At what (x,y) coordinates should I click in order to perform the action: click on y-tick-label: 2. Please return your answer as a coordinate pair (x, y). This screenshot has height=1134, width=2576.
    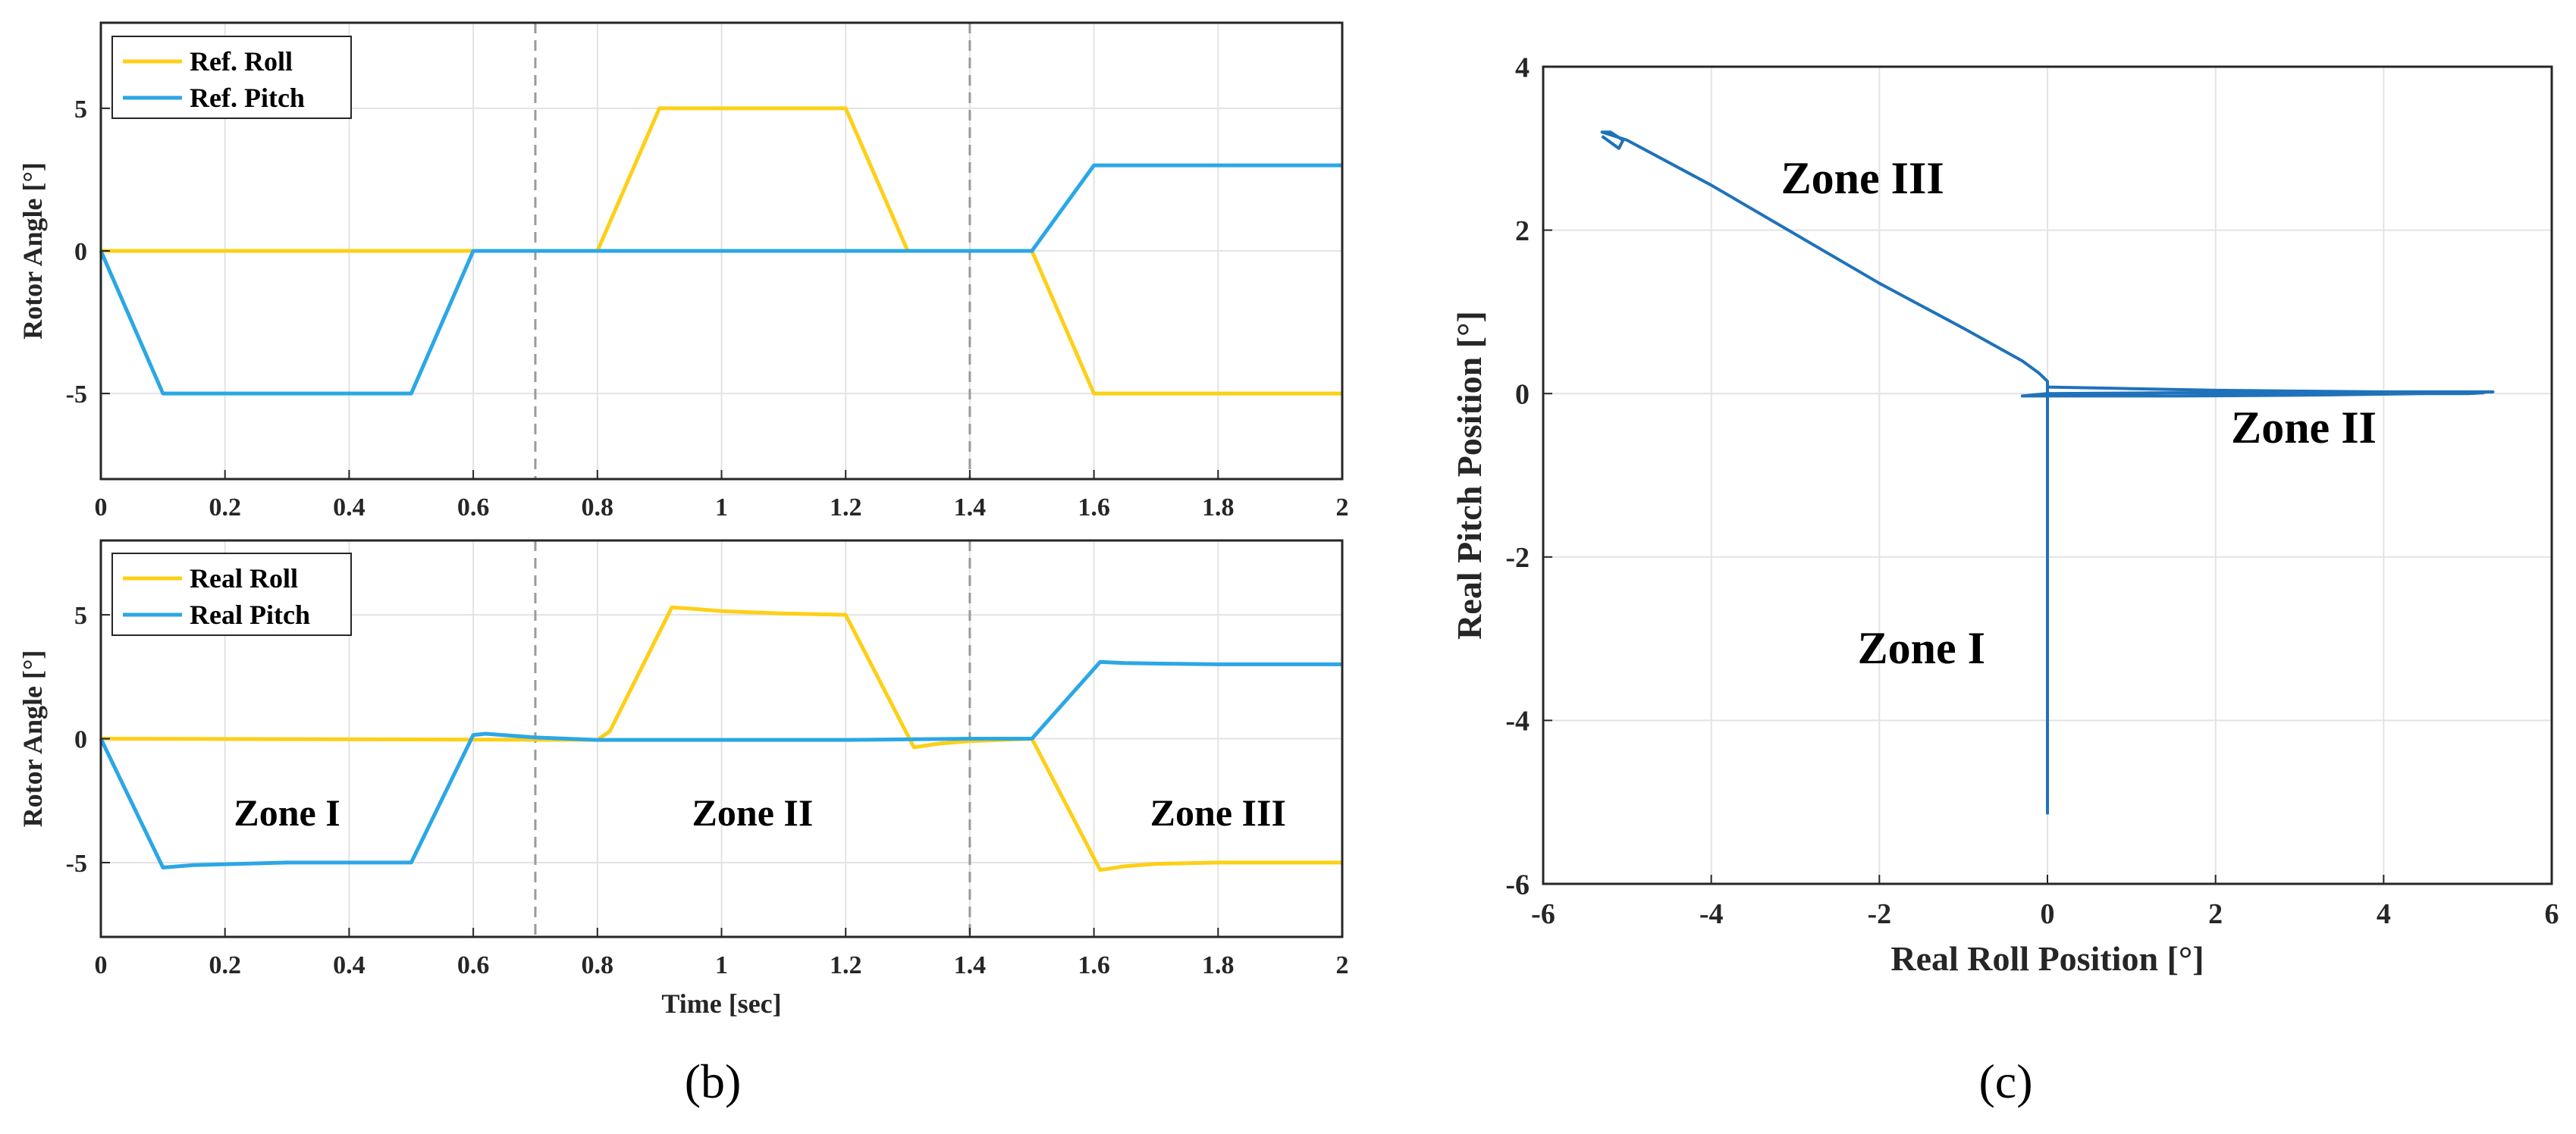
    Looking at the image, I should click on (1522, 231).